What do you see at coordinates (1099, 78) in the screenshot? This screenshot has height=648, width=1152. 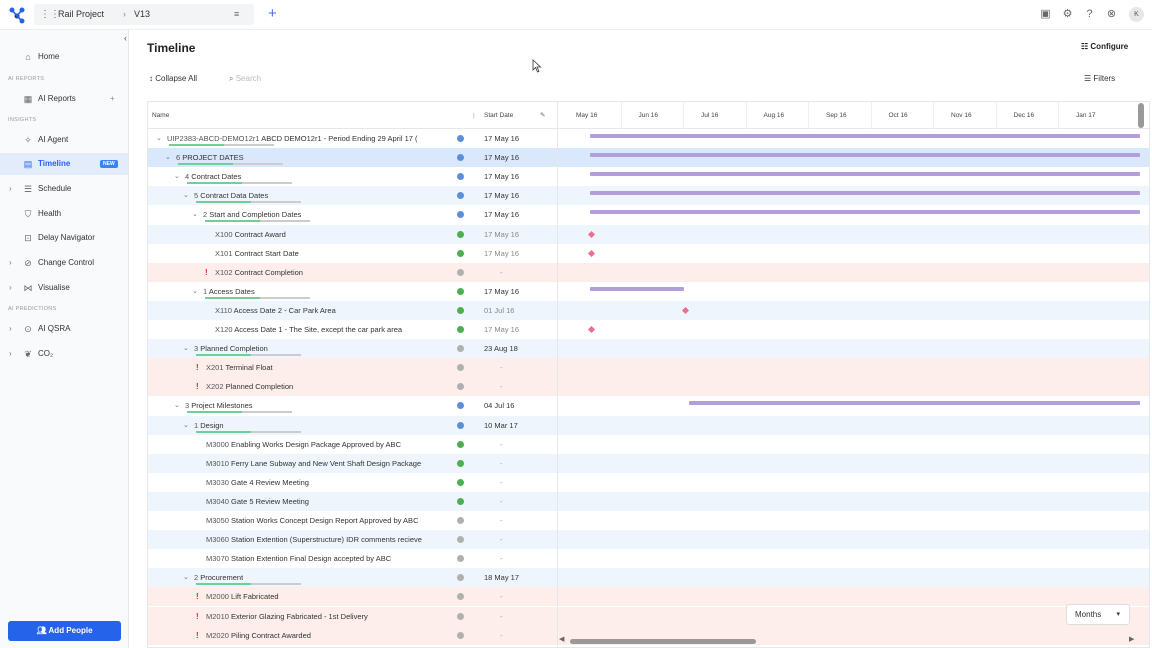 I see `filters-button: ☰ Filters` at bounding box center [1099, 78].